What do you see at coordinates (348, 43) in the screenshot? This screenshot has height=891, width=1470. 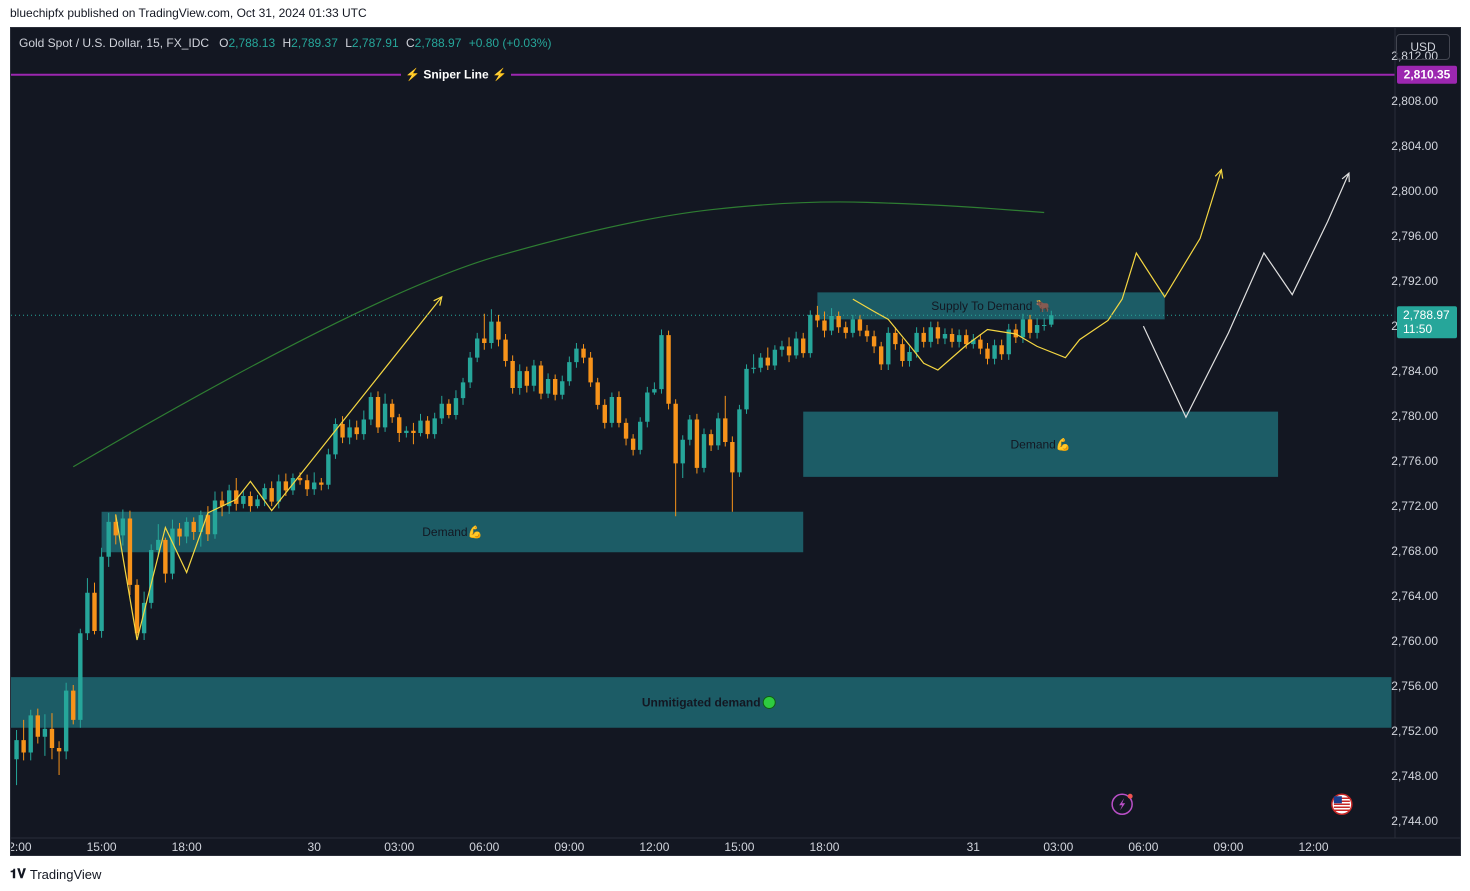 I see `low-key: L` at bounding box center [348, 43].